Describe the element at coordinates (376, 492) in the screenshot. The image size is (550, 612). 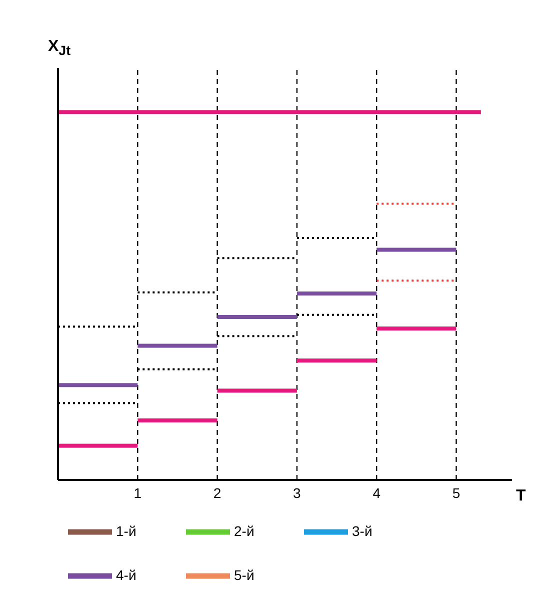
I see `x-tick-label: 4` at that location.